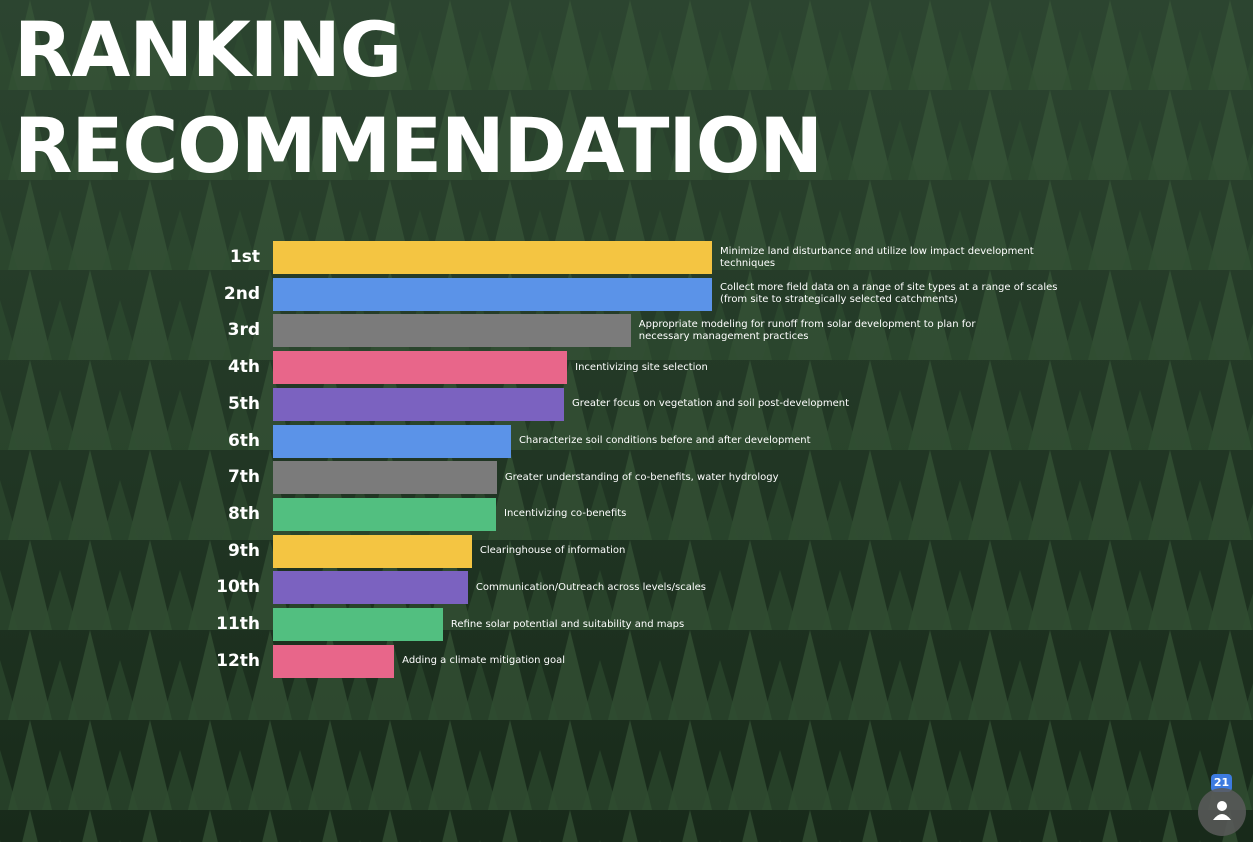 This screenshot has height=842, width=1253. I want to click on title: RANKING RECOMMENDATION, so click(418, 97).